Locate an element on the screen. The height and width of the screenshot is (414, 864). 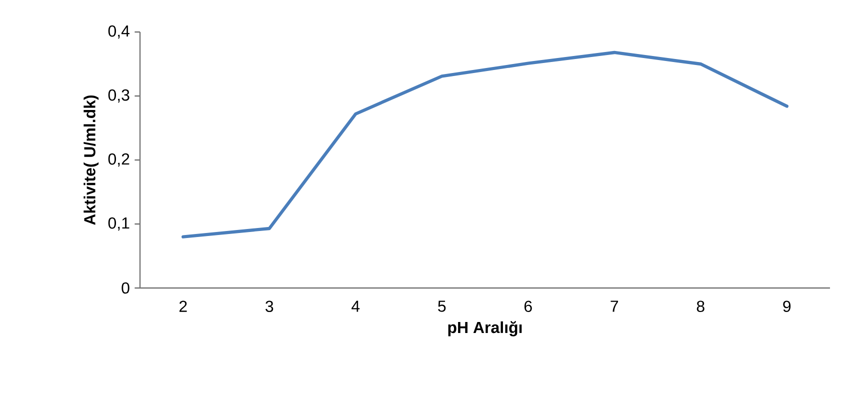
x-tick-label: 4 is located at coordinates (356, 306).